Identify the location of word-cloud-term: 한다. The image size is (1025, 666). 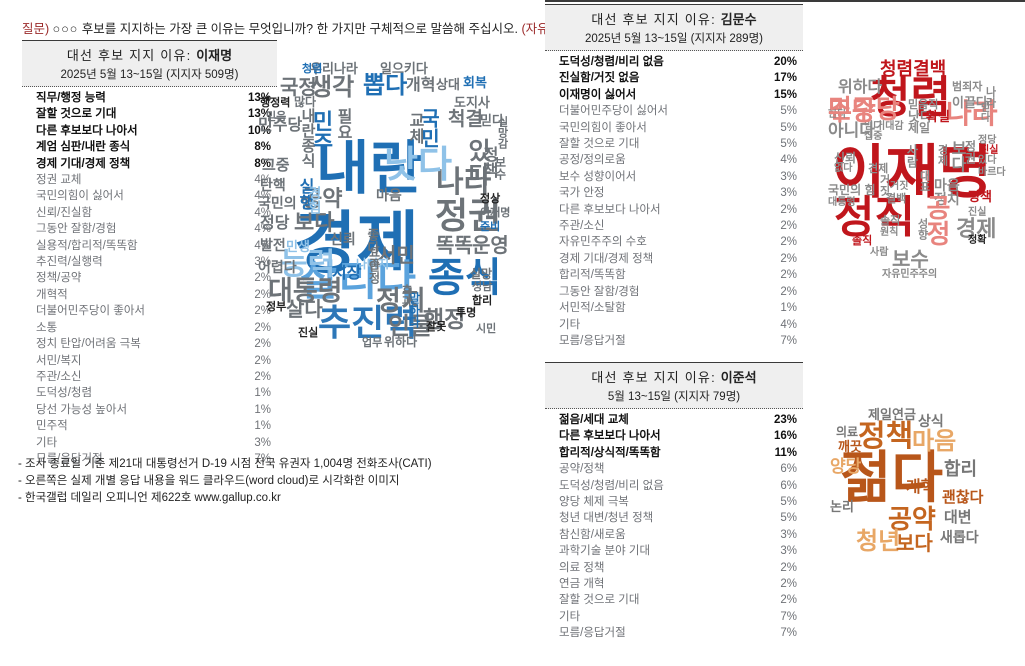
(837, 114).